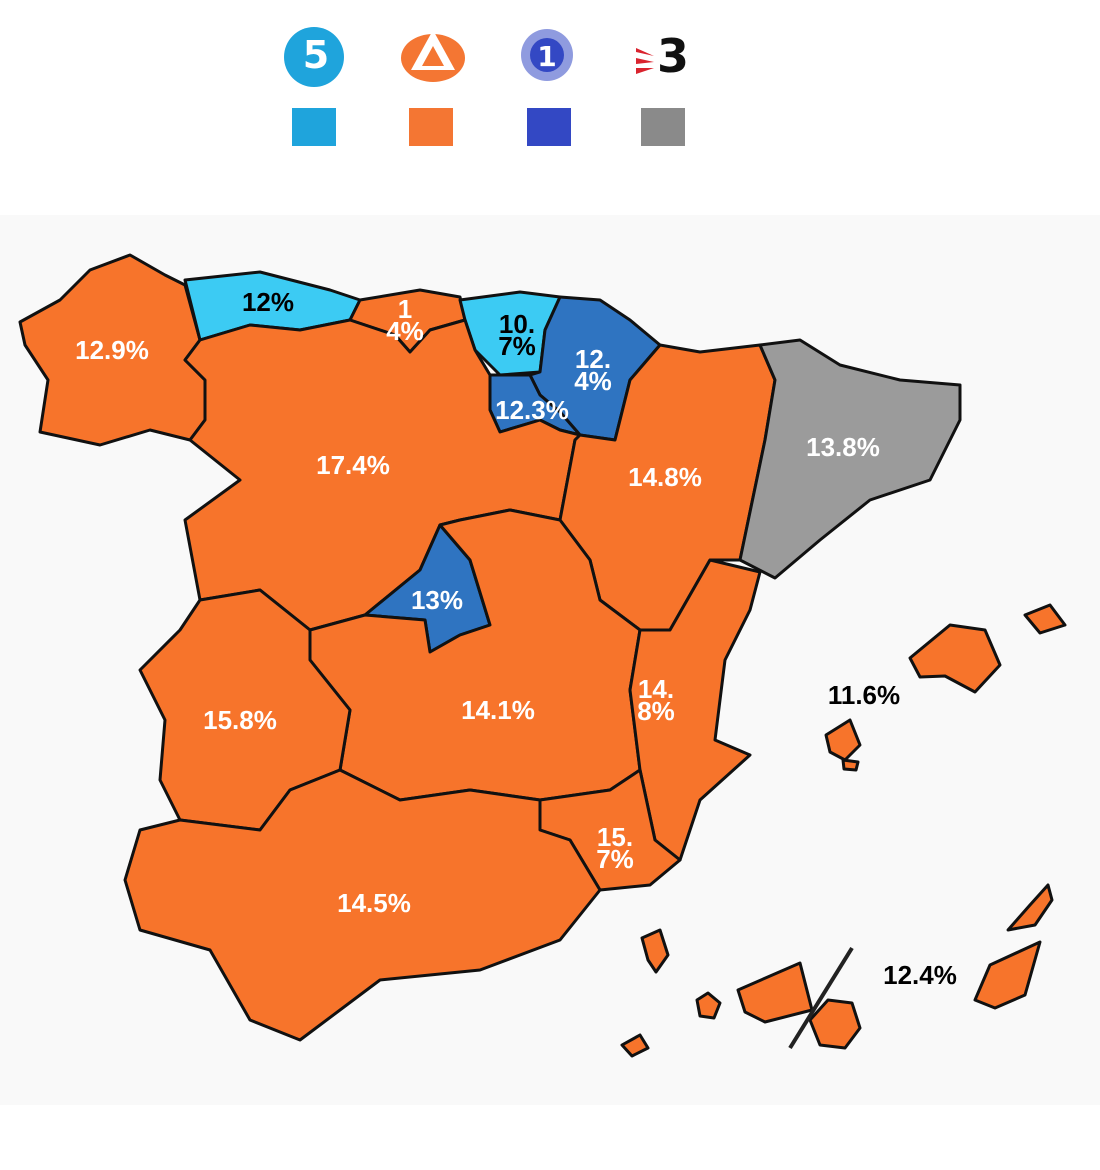 The image size is (1100, 1170). What do you see at coordinates (532, 410) in the screenshot?
I see `region-label: 12.3%` at bounding box center [532, 410].